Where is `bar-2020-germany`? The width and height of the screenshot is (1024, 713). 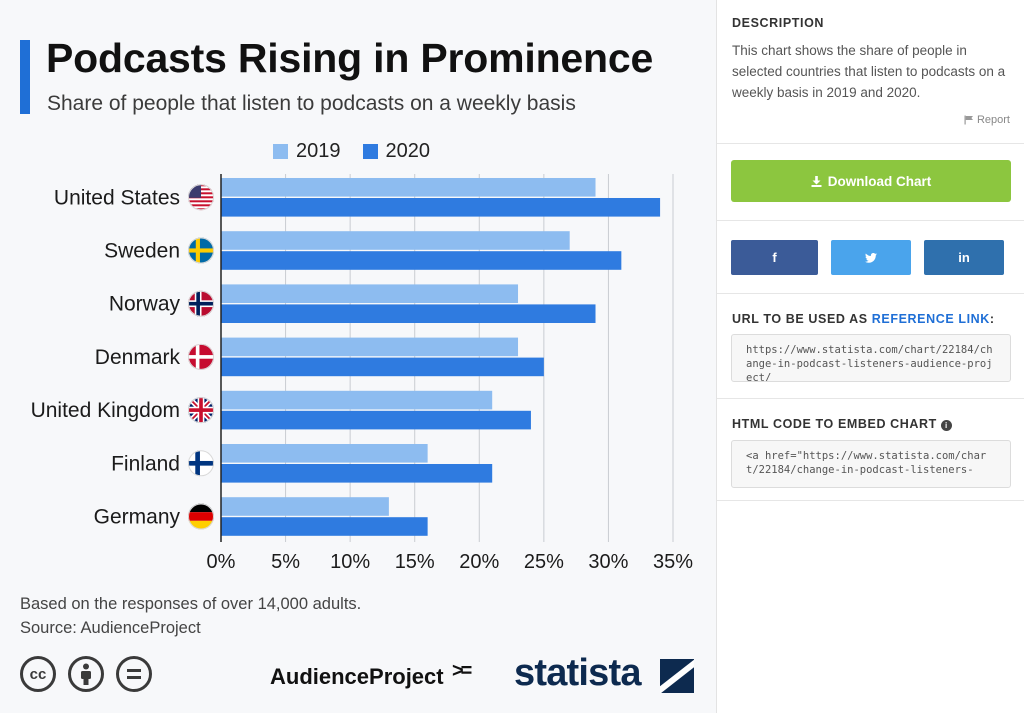 bar-2020-germany is located at coordinates (324, 526).